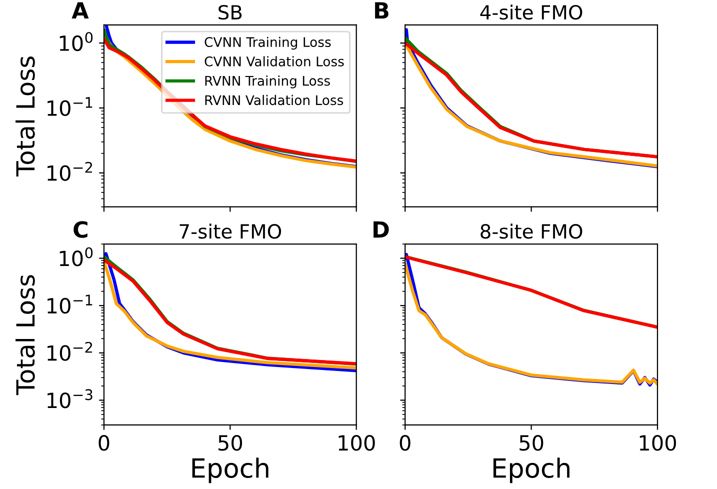 Image resolution: width=717 pixels, height=489 pixels. Describe the element at coordinates (81, 229) in the screenshot. I see `text: C` at that location.